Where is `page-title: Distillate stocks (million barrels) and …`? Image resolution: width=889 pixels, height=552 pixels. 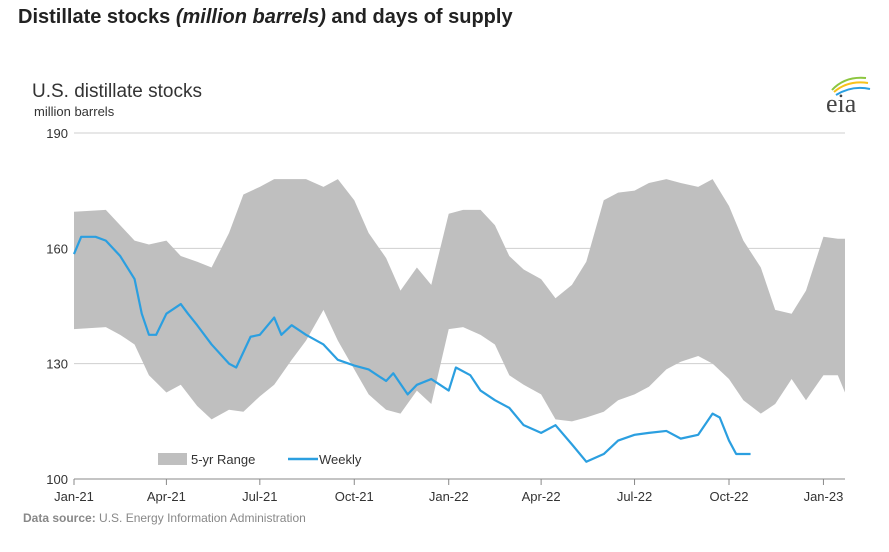
page-title: Distillate stocks (million barrels) and … is located at coordinates (265, 17).